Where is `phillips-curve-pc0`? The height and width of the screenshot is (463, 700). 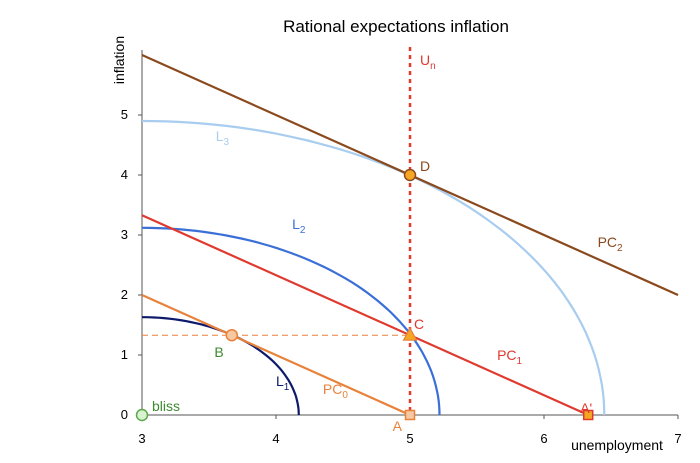
phillips-curve-pc0 is located at coordinates (276, 355).